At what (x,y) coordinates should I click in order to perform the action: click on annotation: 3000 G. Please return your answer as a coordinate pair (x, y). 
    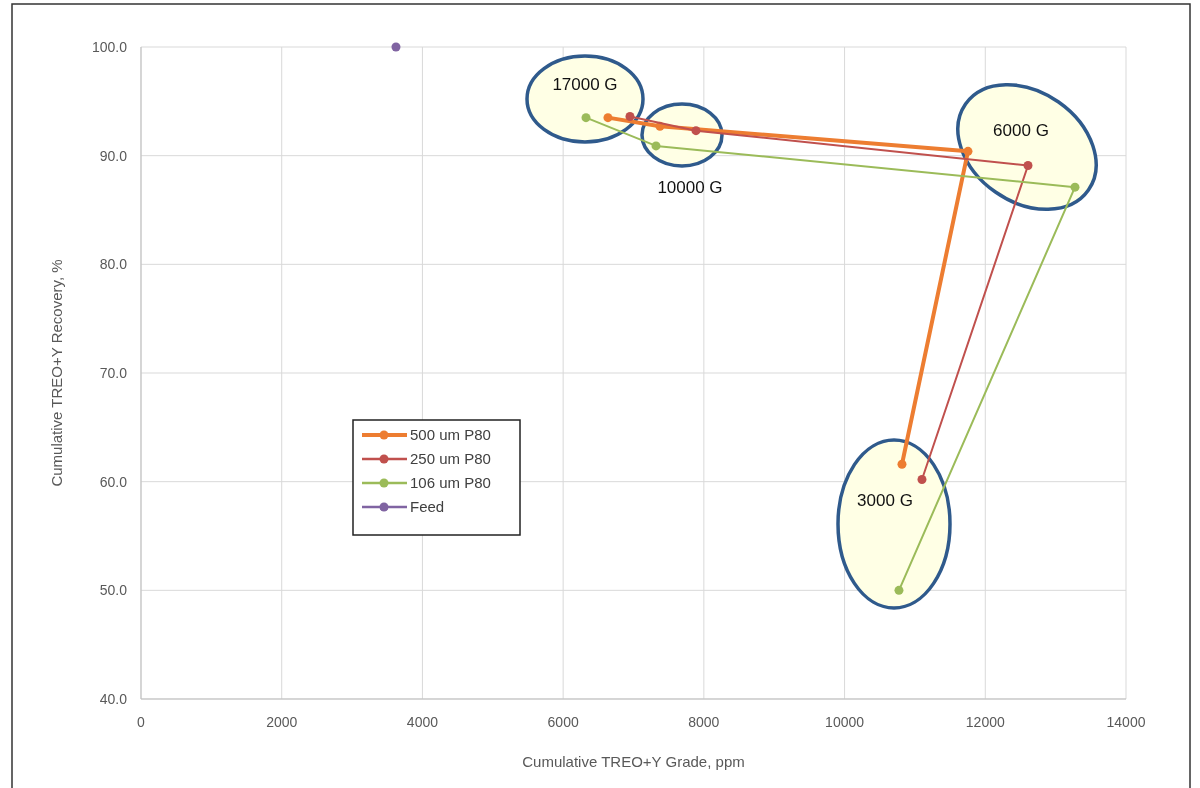
    Looking at the image, I should click on (885, 500).